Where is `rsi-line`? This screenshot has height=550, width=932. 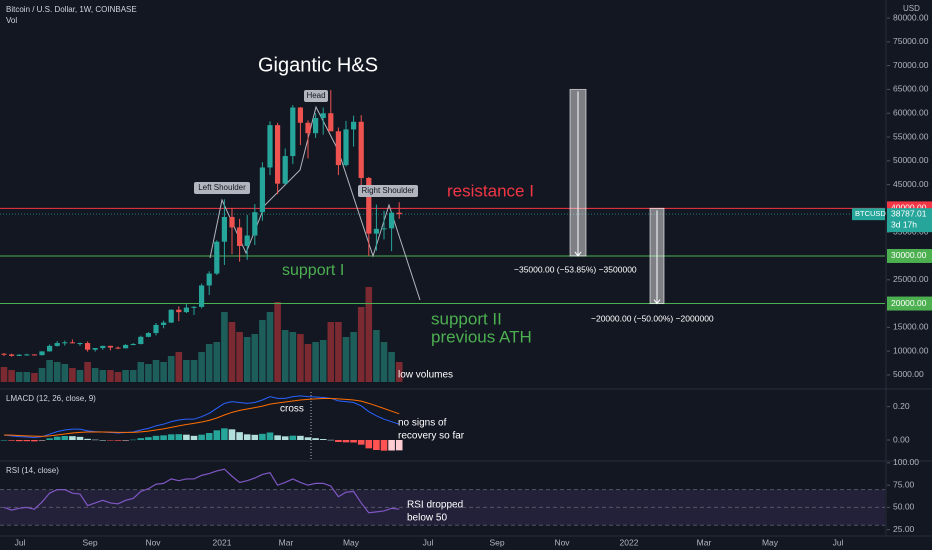 rsi-line is located at coordinates (201, 491).